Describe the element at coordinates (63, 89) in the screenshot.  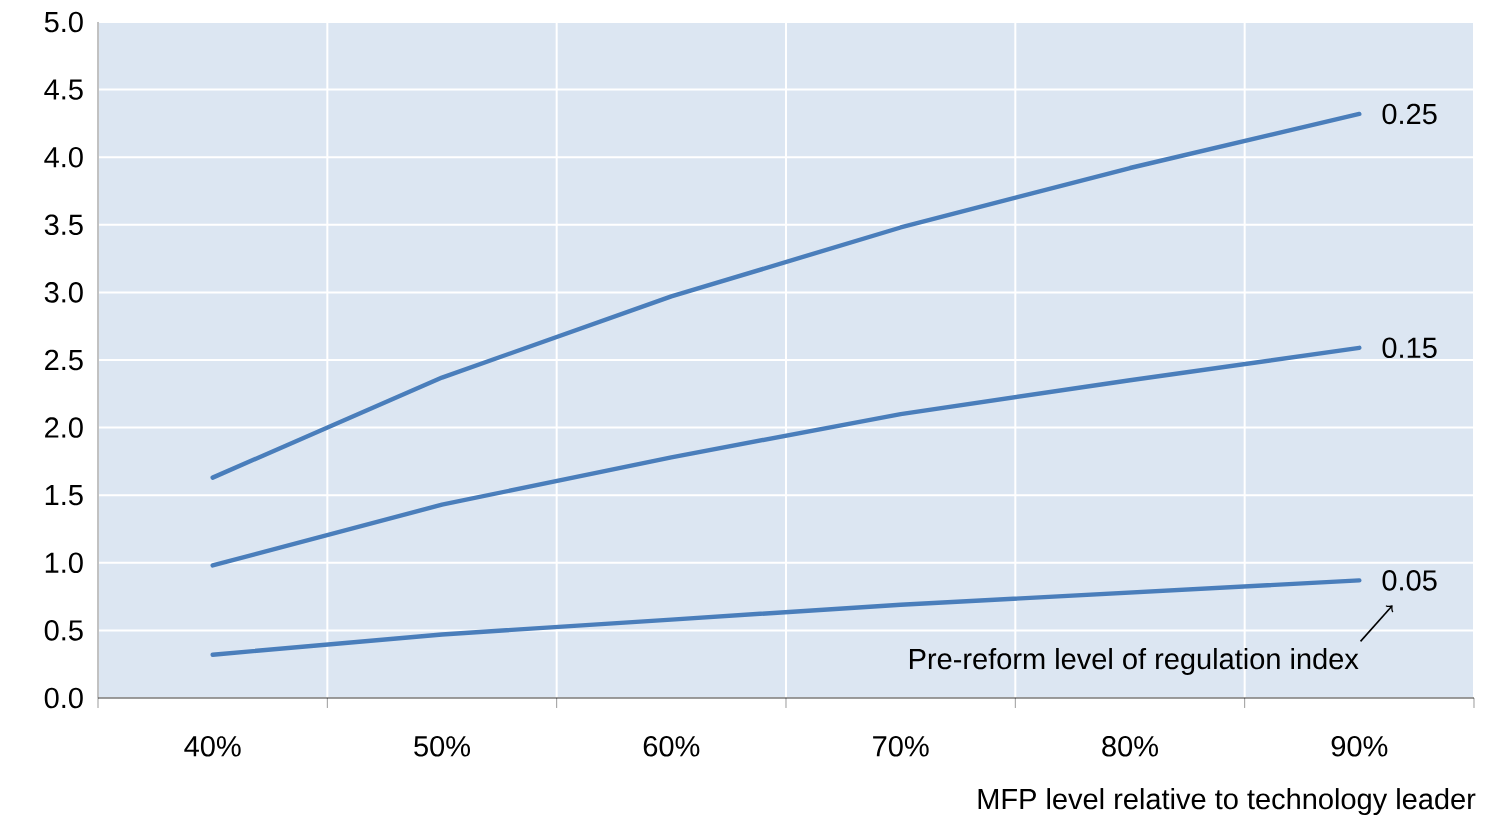
I see `y-tick-label: 4.5` at that location.